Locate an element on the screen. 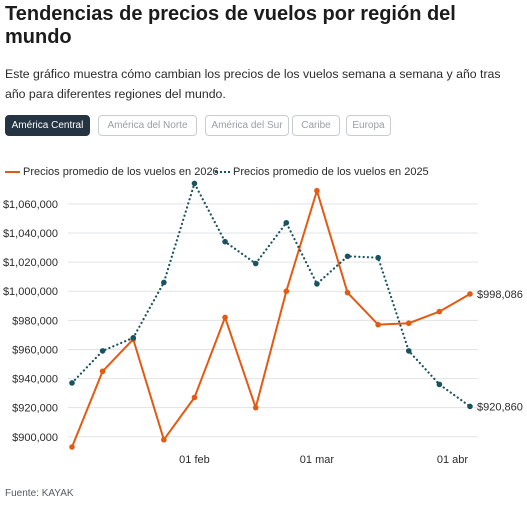 The width and height of the screenshot is (527, 506). legend-swatch-2026 is located at coordinates (12, 172).